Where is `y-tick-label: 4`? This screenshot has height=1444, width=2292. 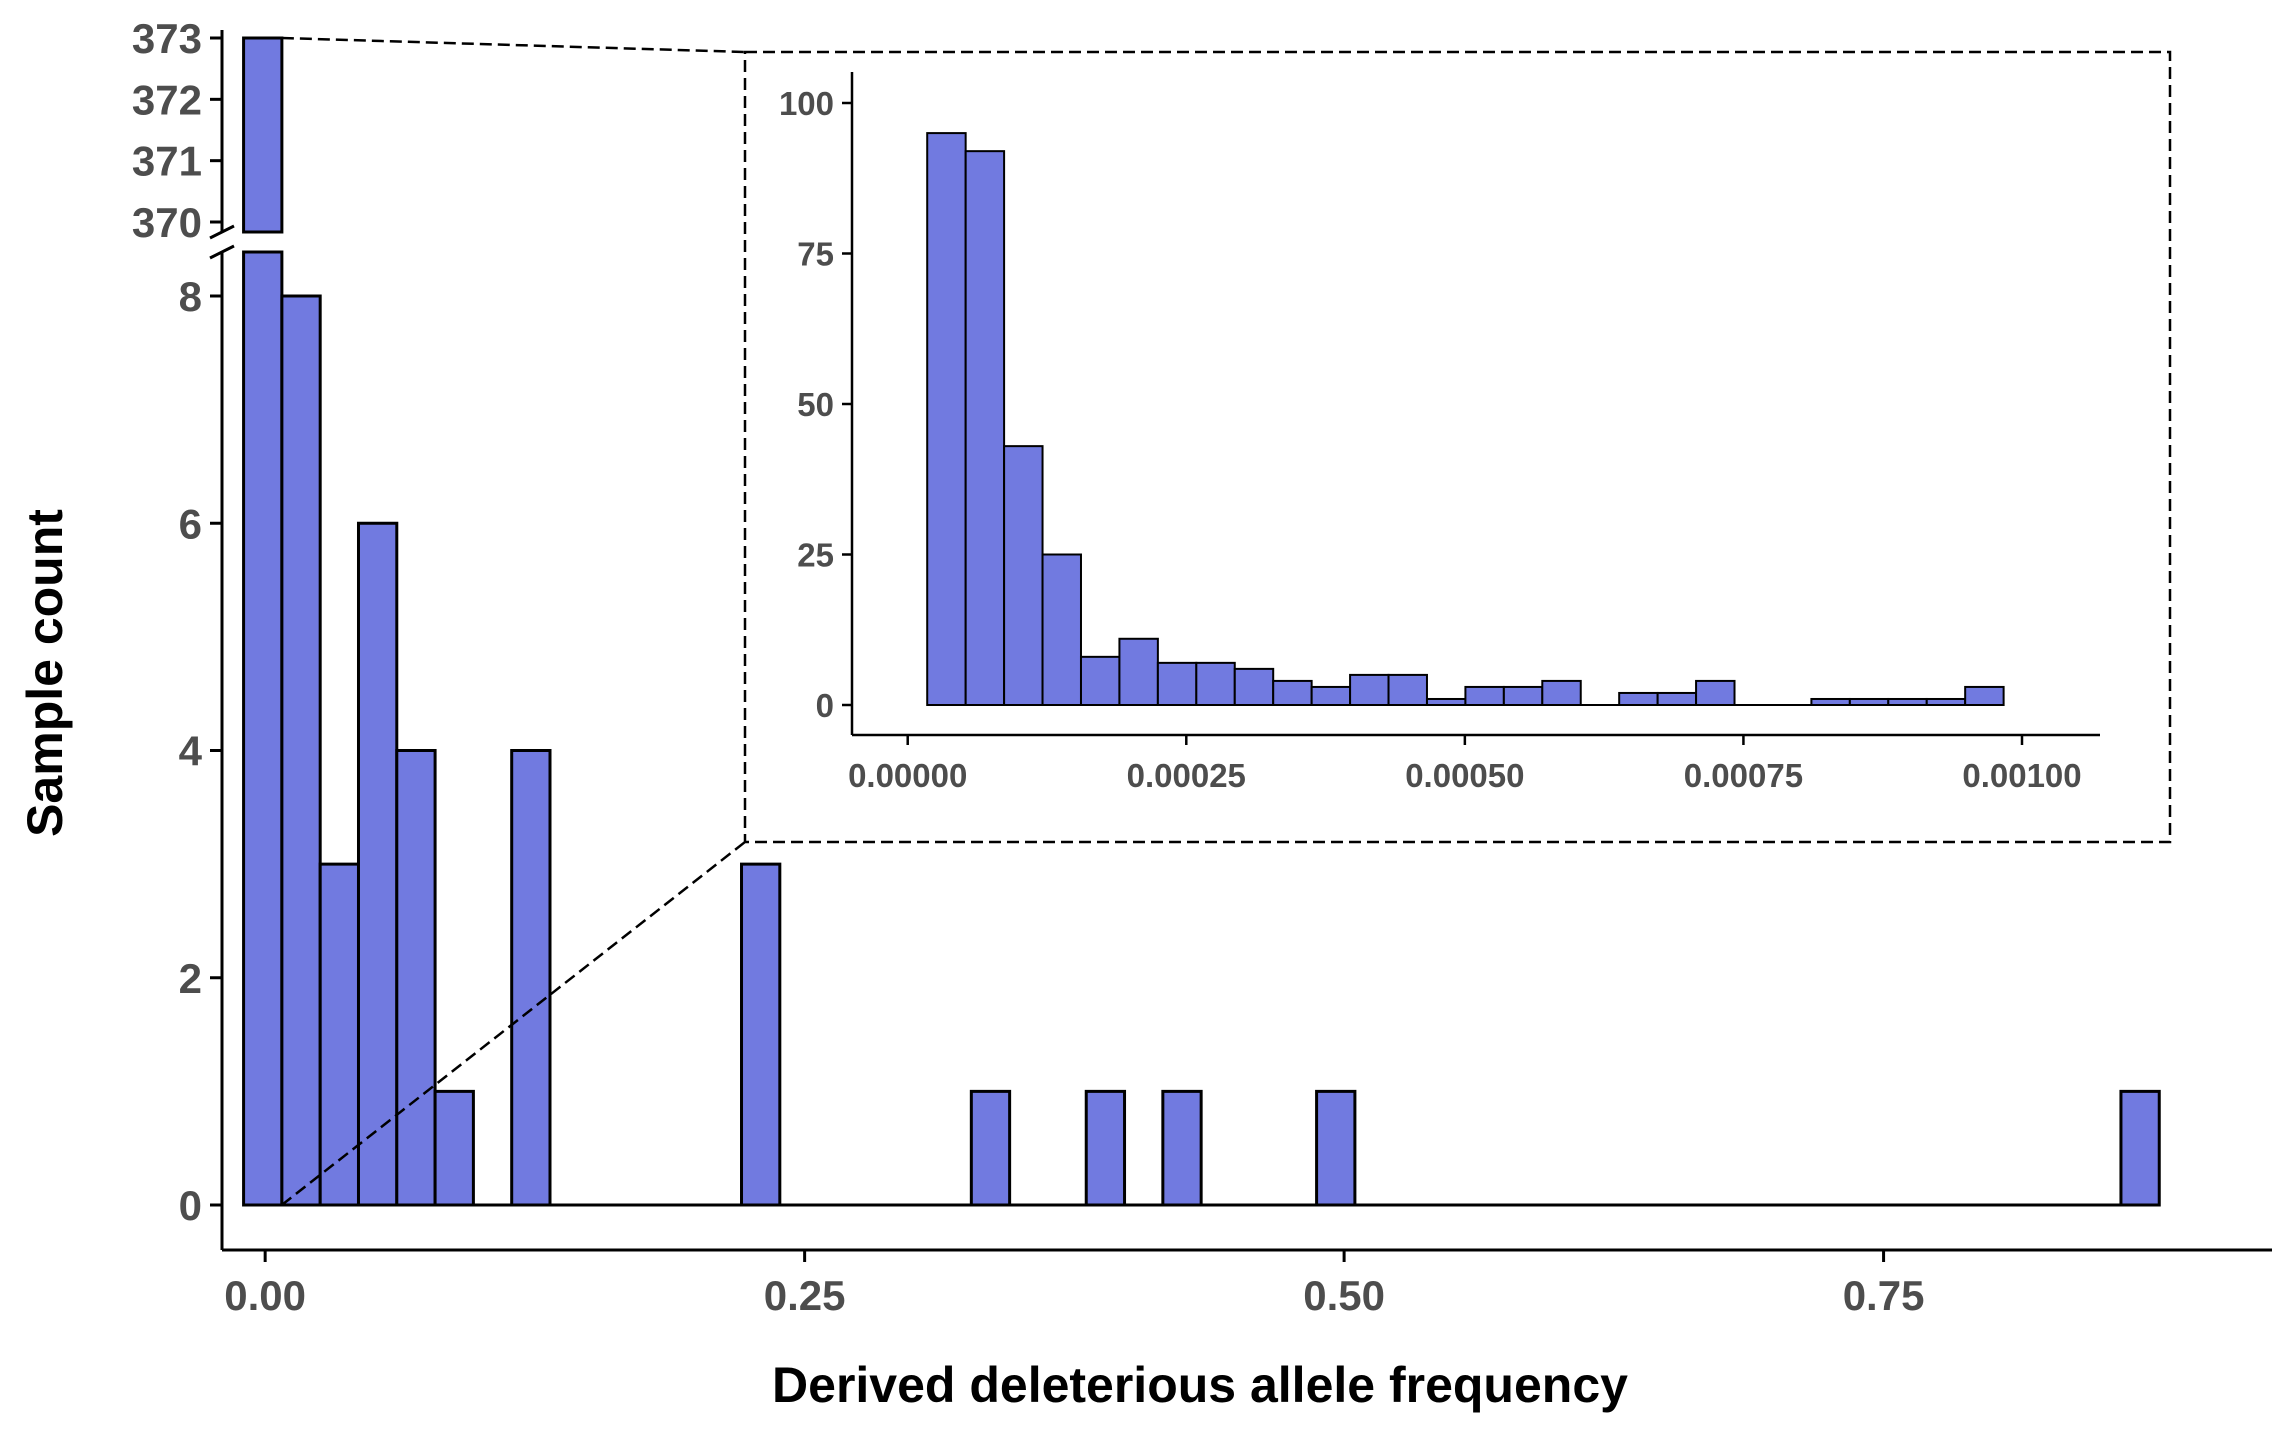 y-tick-label: 4 is located at coordinates (191, 751).